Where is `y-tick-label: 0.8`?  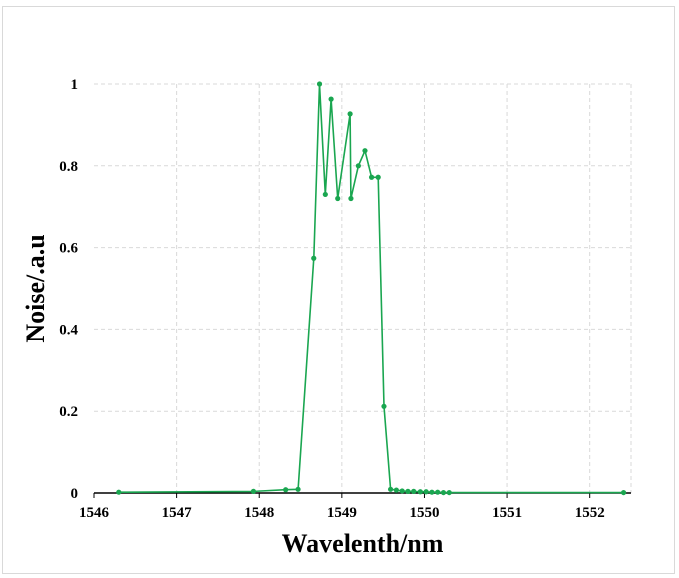 y-tick-label: 0.8 is located at coordinates (68, 167).